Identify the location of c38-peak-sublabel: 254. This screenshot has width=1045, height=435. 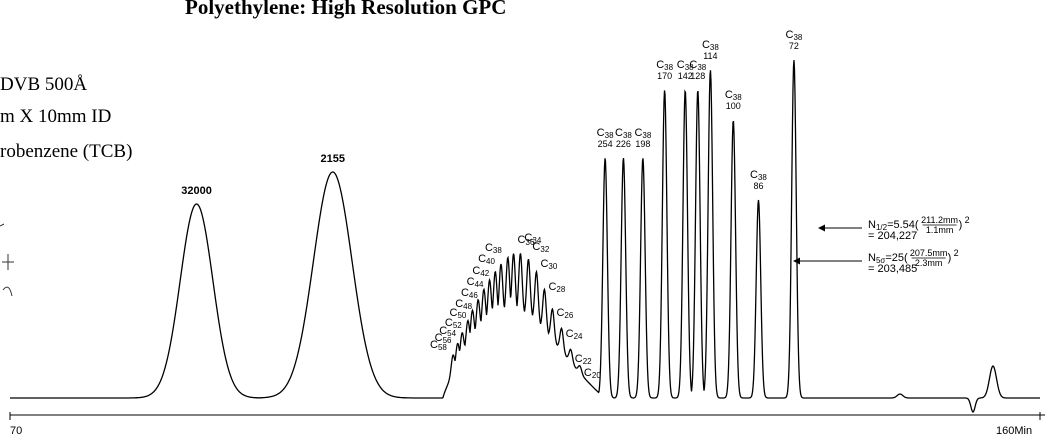
(605, 144).